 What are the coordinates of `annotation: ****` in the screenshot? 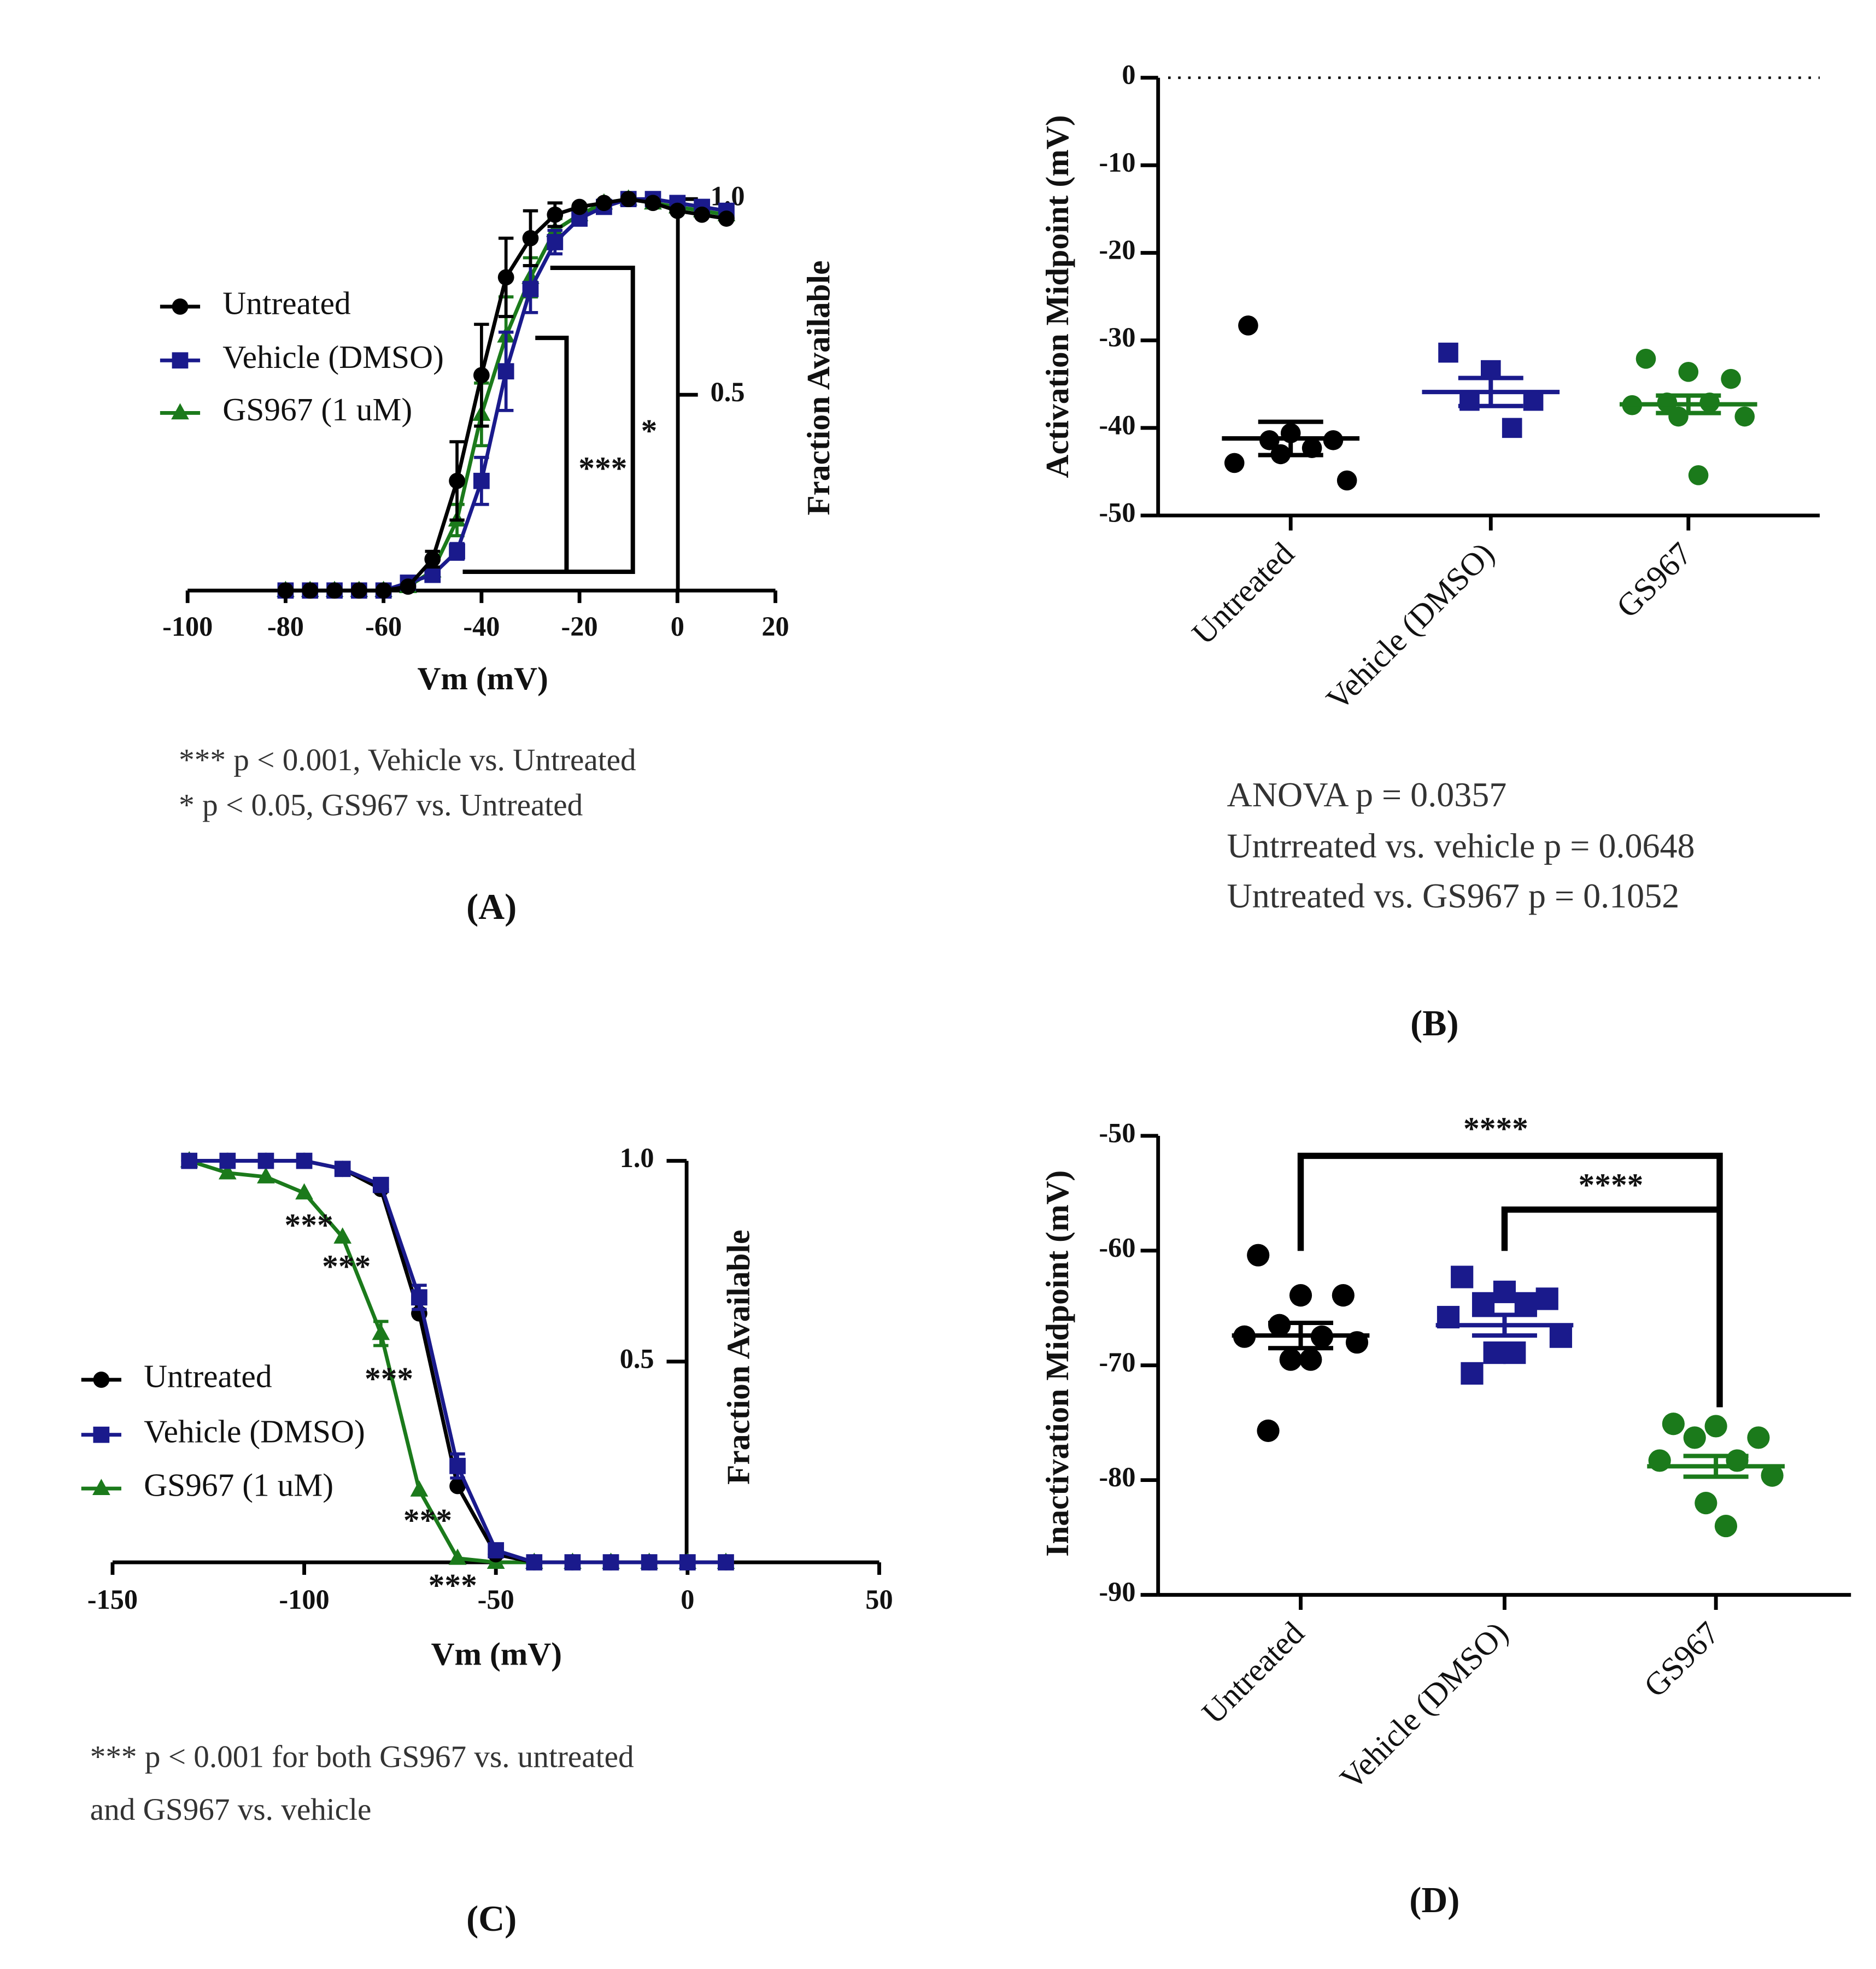 It's located at (1495, 1129).